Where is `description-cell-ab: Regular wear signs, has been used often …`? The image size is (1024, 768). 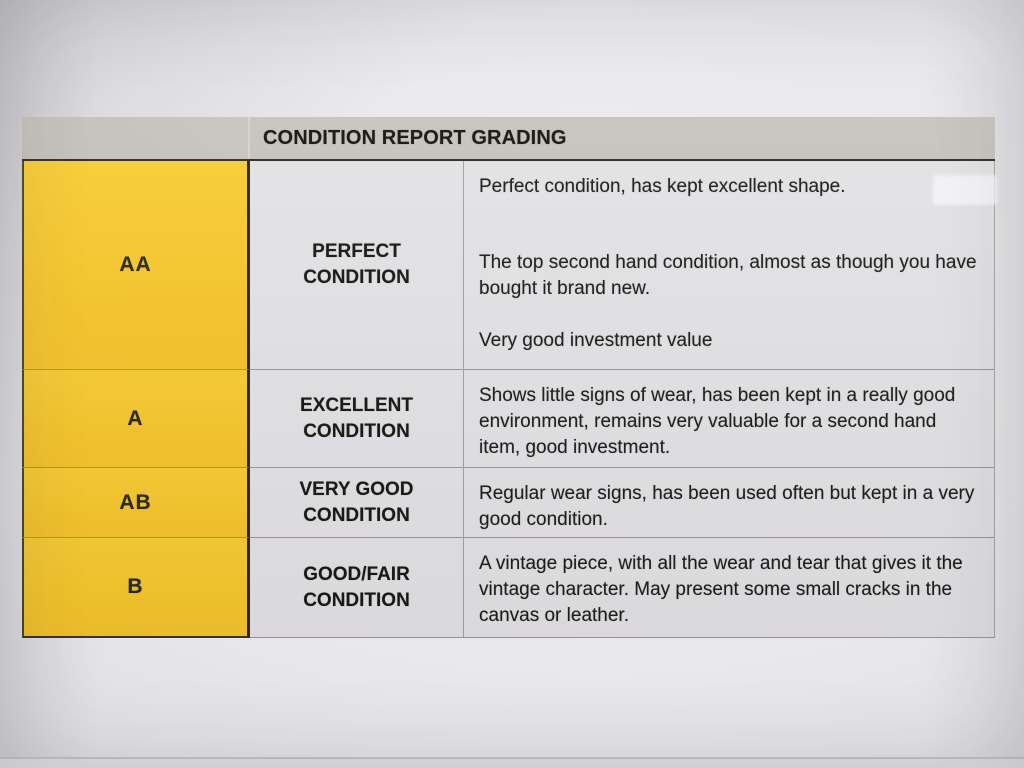
description-cell-ab: Regular wear signs, has been used often … is located at coordinates (729, 503).